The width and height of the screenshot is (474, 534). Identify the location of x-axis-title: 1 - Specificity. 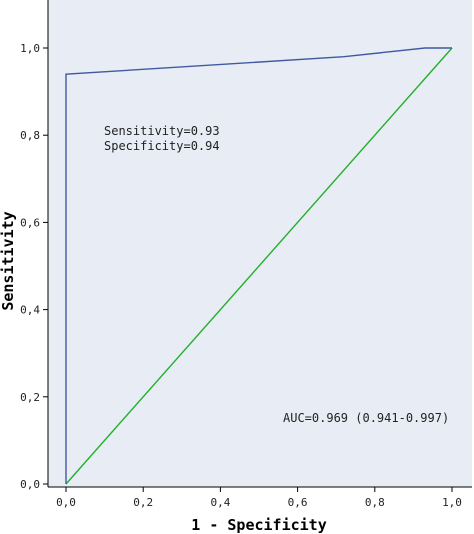
(258, 525).